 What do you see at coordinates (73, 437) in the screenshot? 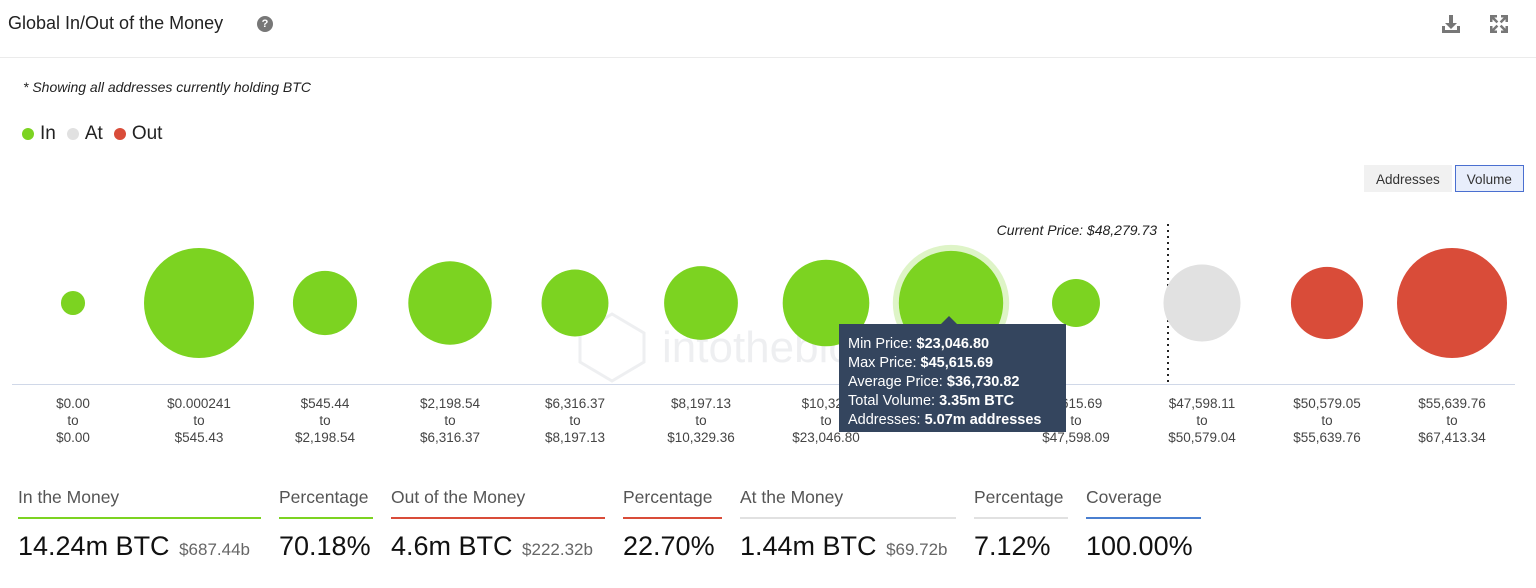
I see `range-to: $0.00` at bounding box center [73, 437].